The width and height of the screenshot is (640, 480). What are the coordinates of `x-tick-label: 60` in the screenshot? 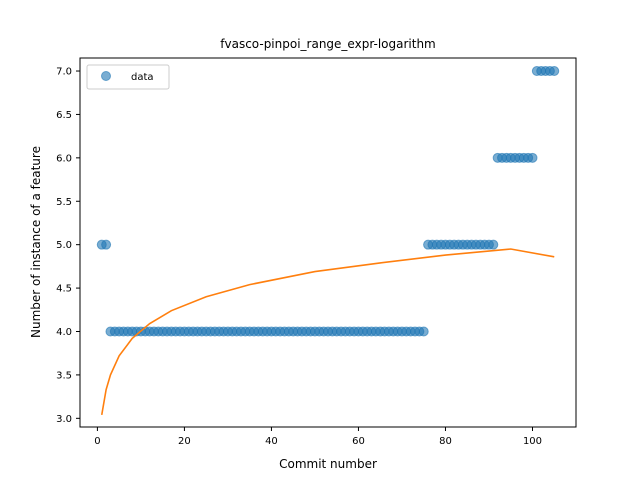 It's located at (358, 441).